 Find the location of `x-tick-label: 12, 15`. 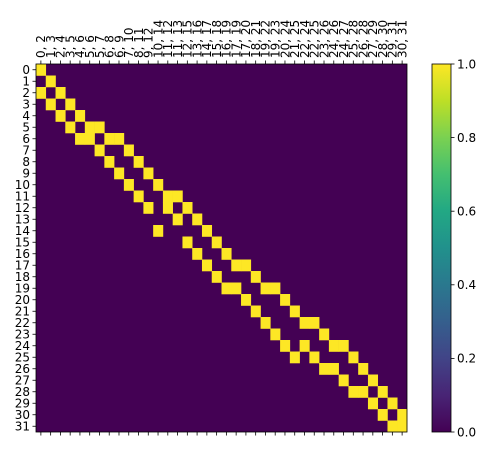

x-tick-label: 12, 15 is located at coordinates (188, 39).